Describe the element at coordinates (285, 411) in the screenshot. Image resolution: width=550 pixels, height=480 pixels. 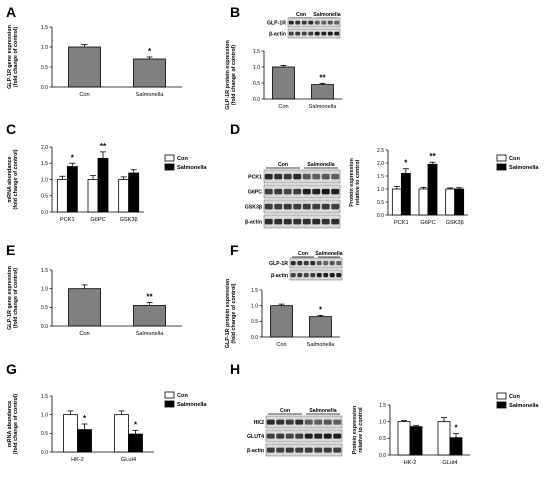
I see `blot-group-label-con: Con` at that location.